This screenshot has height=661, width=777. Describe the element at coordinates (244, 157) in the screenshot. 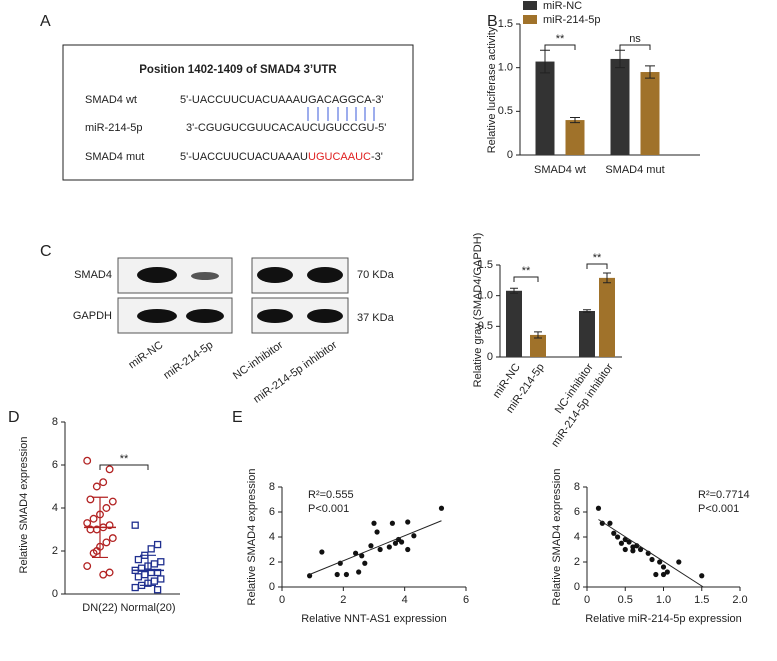

I see `seq-part: 5'-UACCUUCUACUAAAU` at that location.